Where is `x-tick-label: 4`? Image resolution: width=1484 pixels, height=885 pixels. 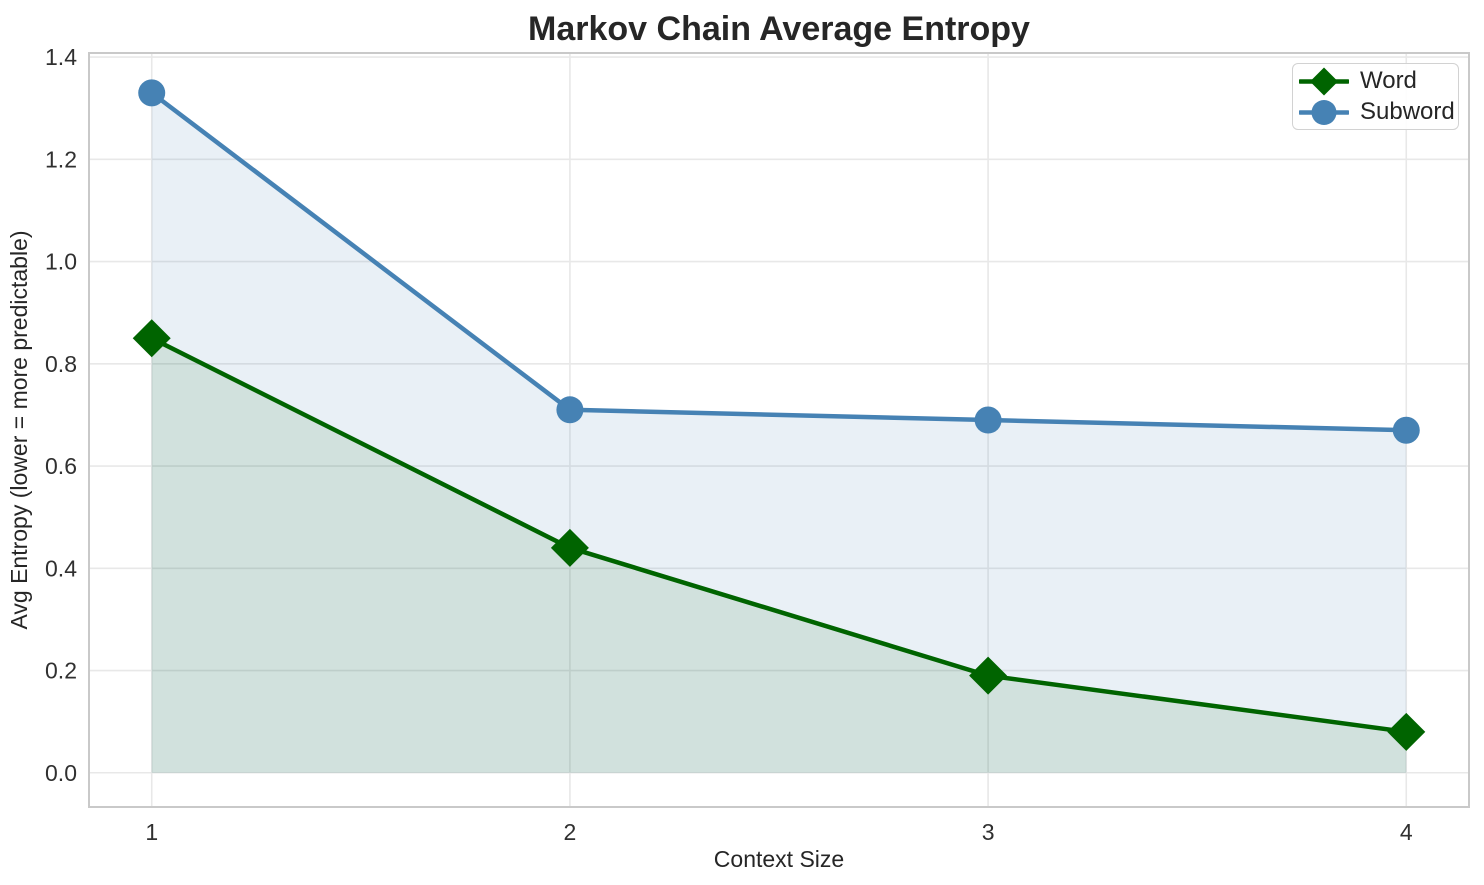 x-tick-label: 4 is located at coordinates (1406, 832).